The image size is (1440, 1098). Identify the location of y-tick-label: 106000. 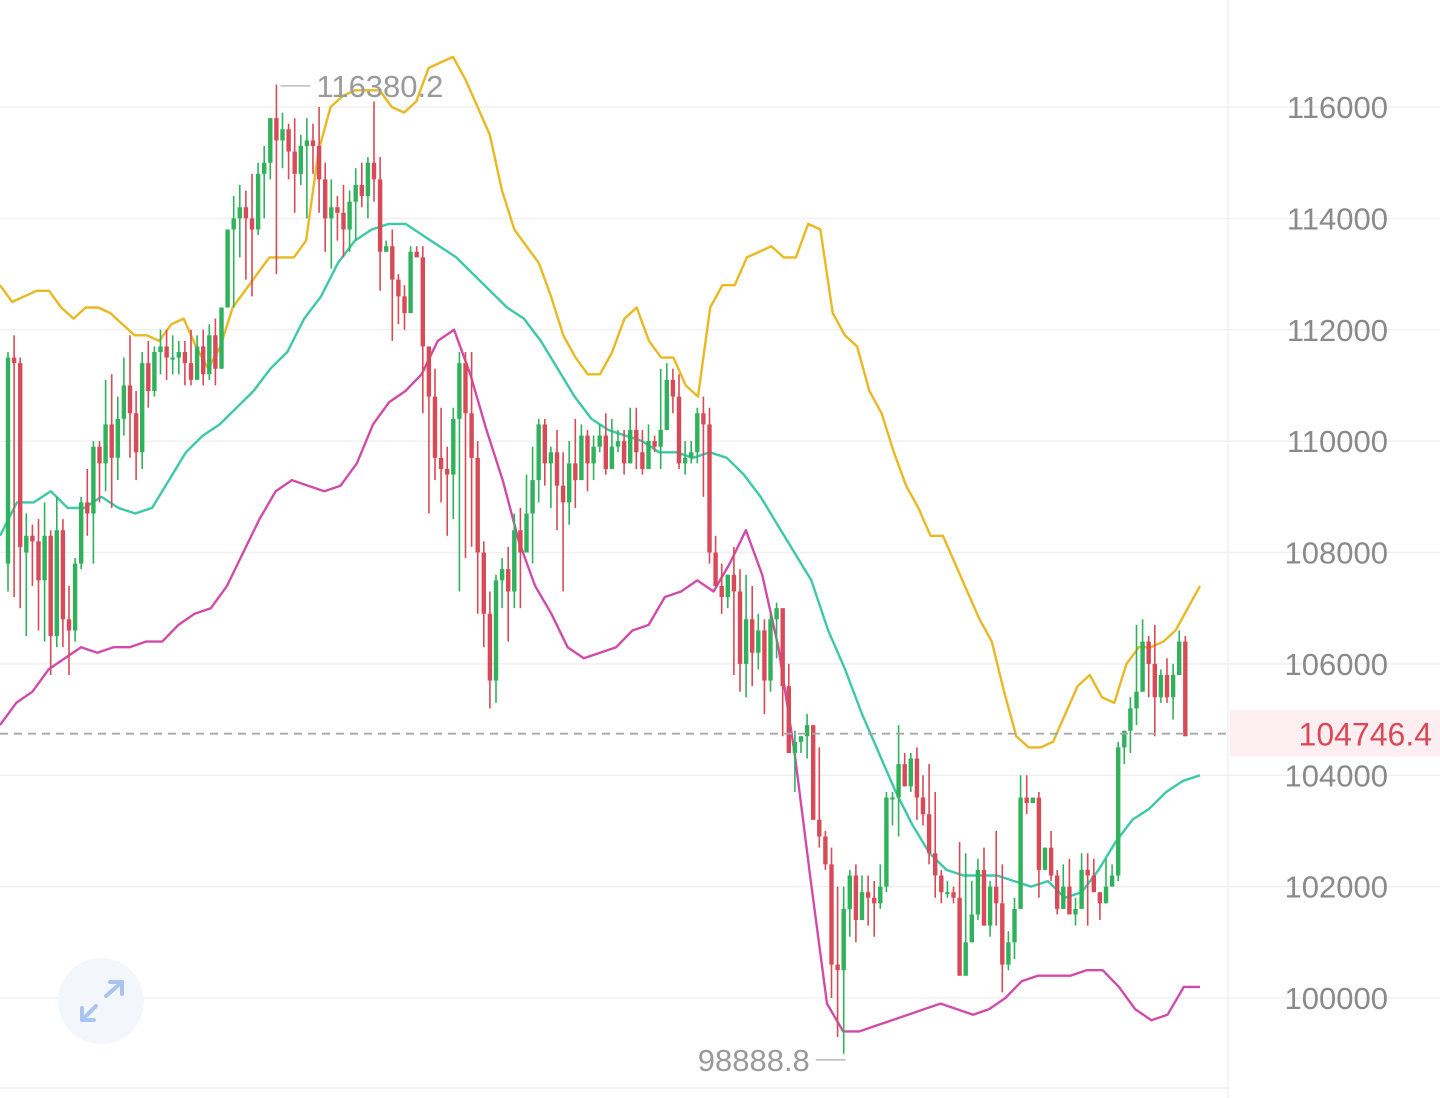
(1336, 664).